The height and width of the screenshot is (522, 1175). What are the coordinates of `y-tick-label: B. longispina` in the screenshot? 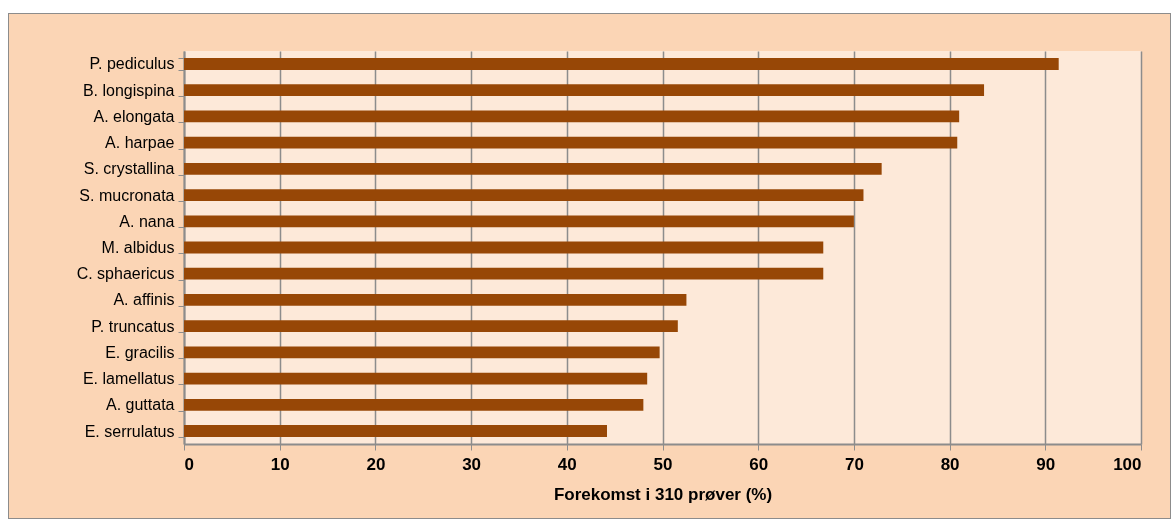 It's located at (128, 90).